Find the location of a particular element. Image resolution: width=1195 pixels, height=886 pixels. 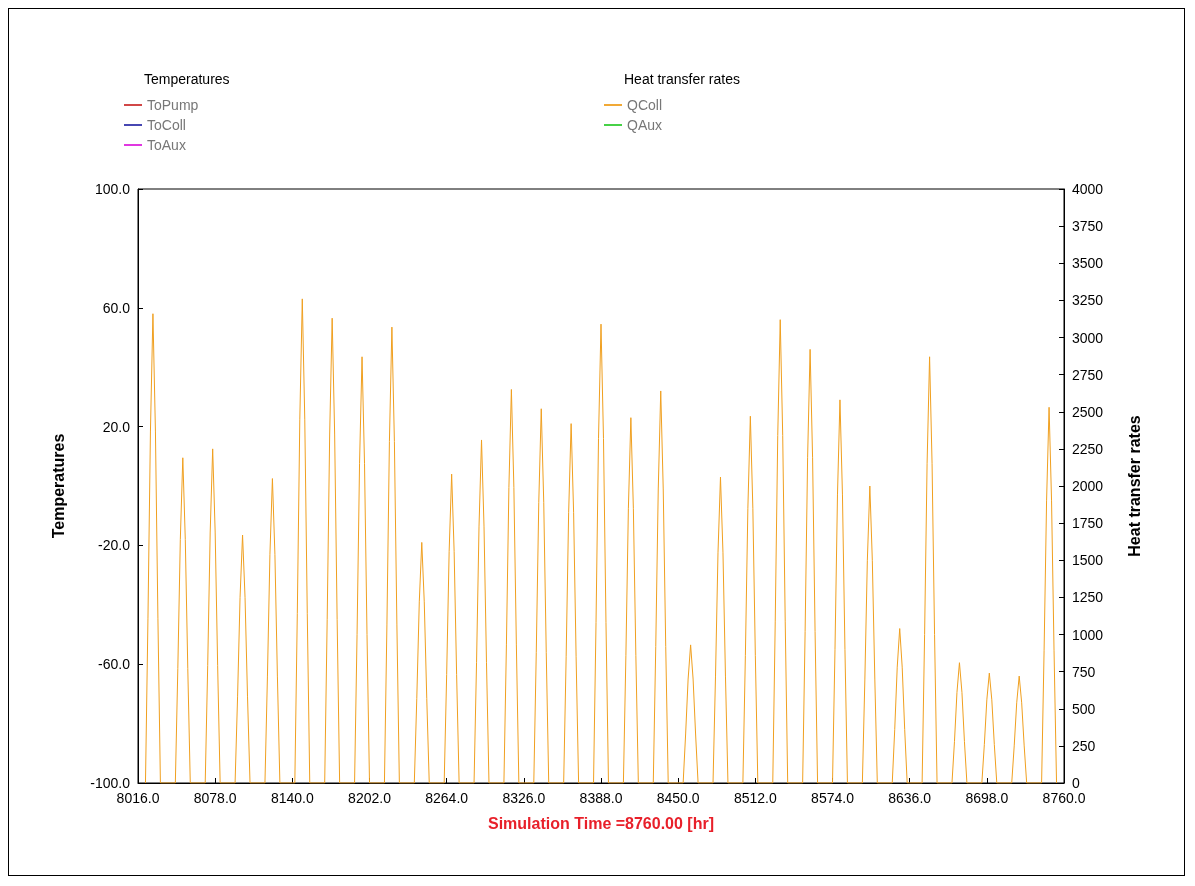

x-tick-label: 8078.0 is located at coordinates (215, 798).